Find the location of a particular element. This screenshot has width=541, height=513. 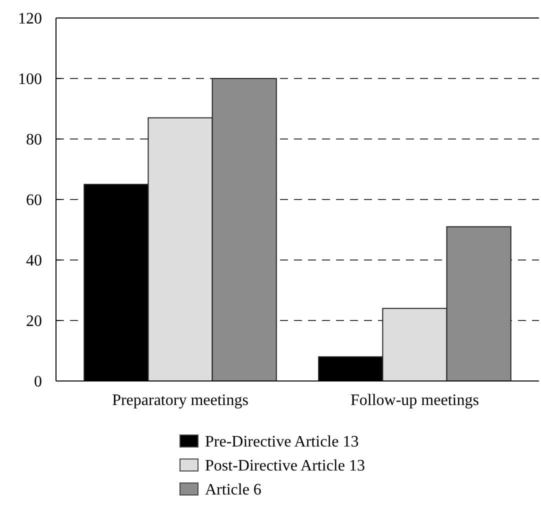

legend-label: Pre-Directive Article 13 is located at coordinates (282, 442).